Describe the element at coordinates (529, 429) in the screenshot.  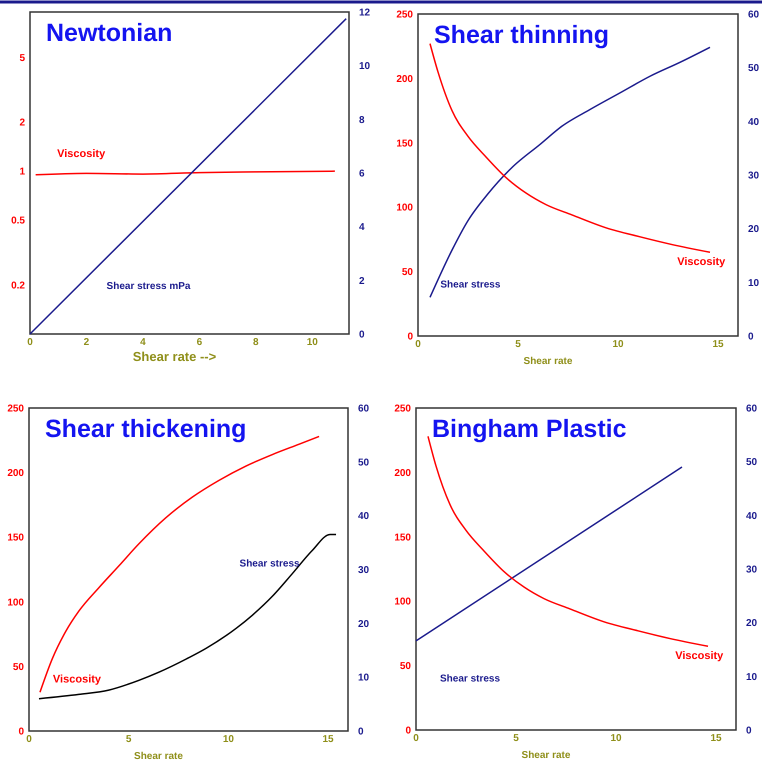
I see `chart-title: Bingham Plastic` at that location.